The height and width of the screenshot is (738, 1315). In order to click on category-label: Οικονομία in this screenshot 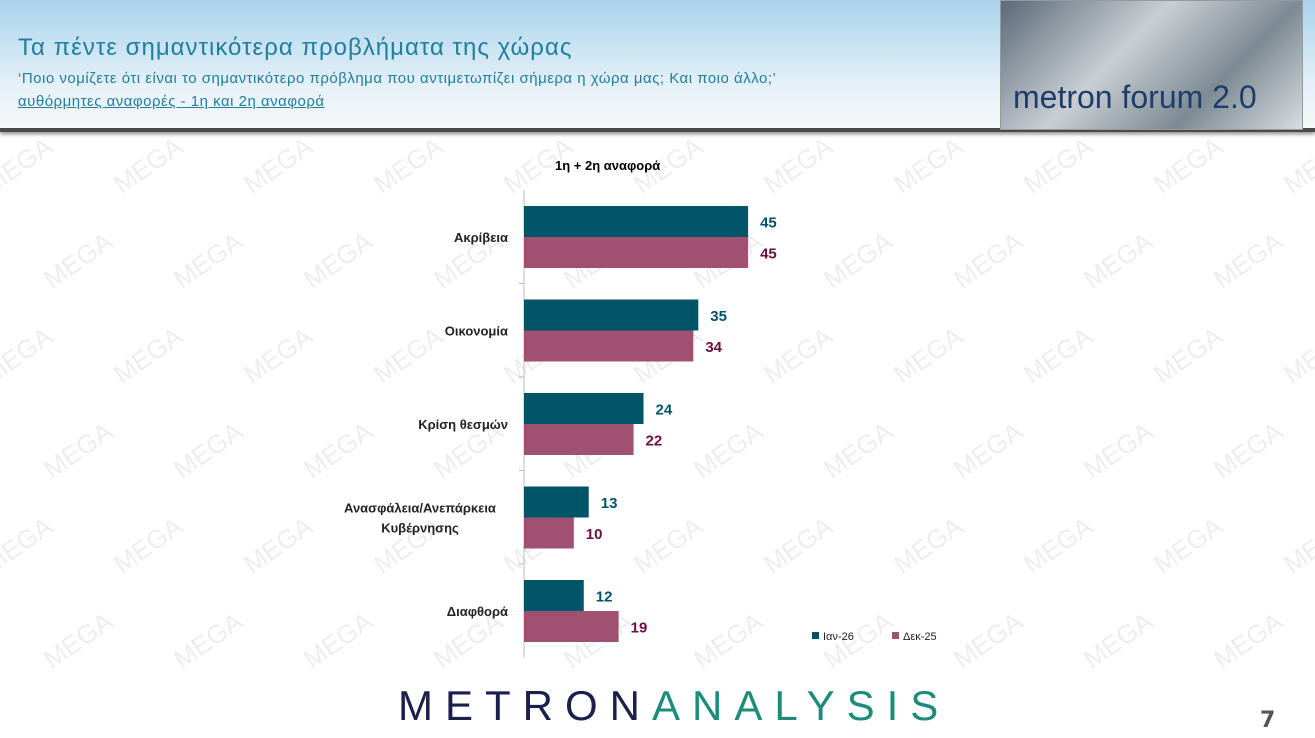, I will do `click(476, 330)`.